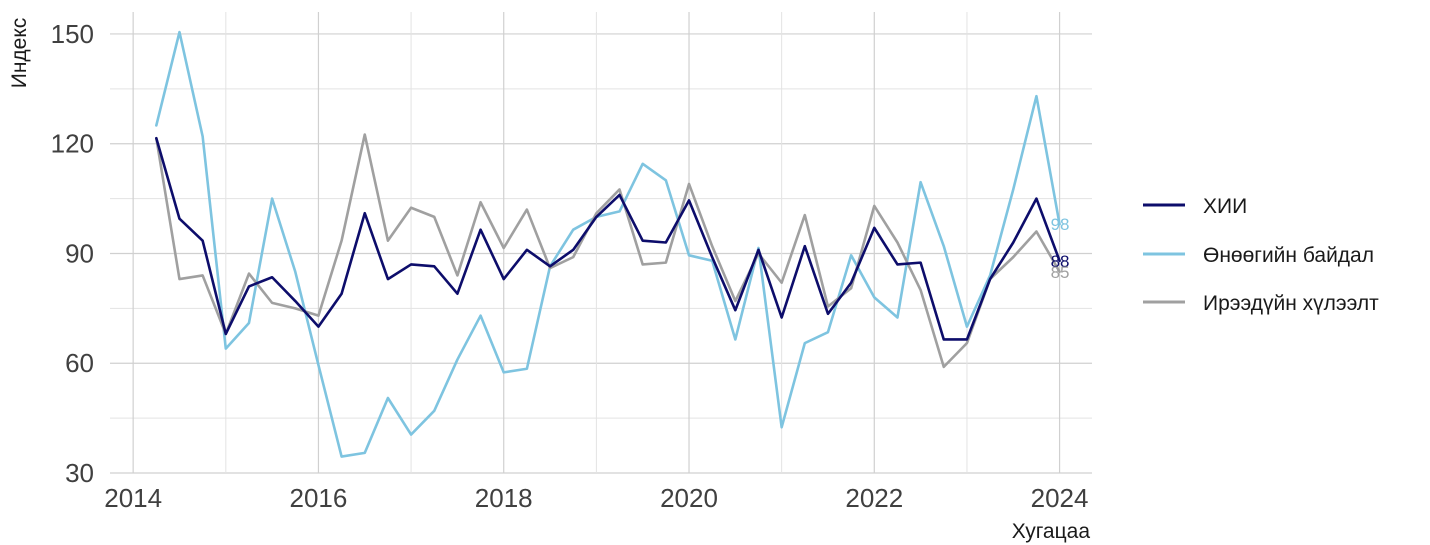 The width and height of the screenshot is (1430, 545). I want to click on x-tick-label: 2014, so click(133, 498).